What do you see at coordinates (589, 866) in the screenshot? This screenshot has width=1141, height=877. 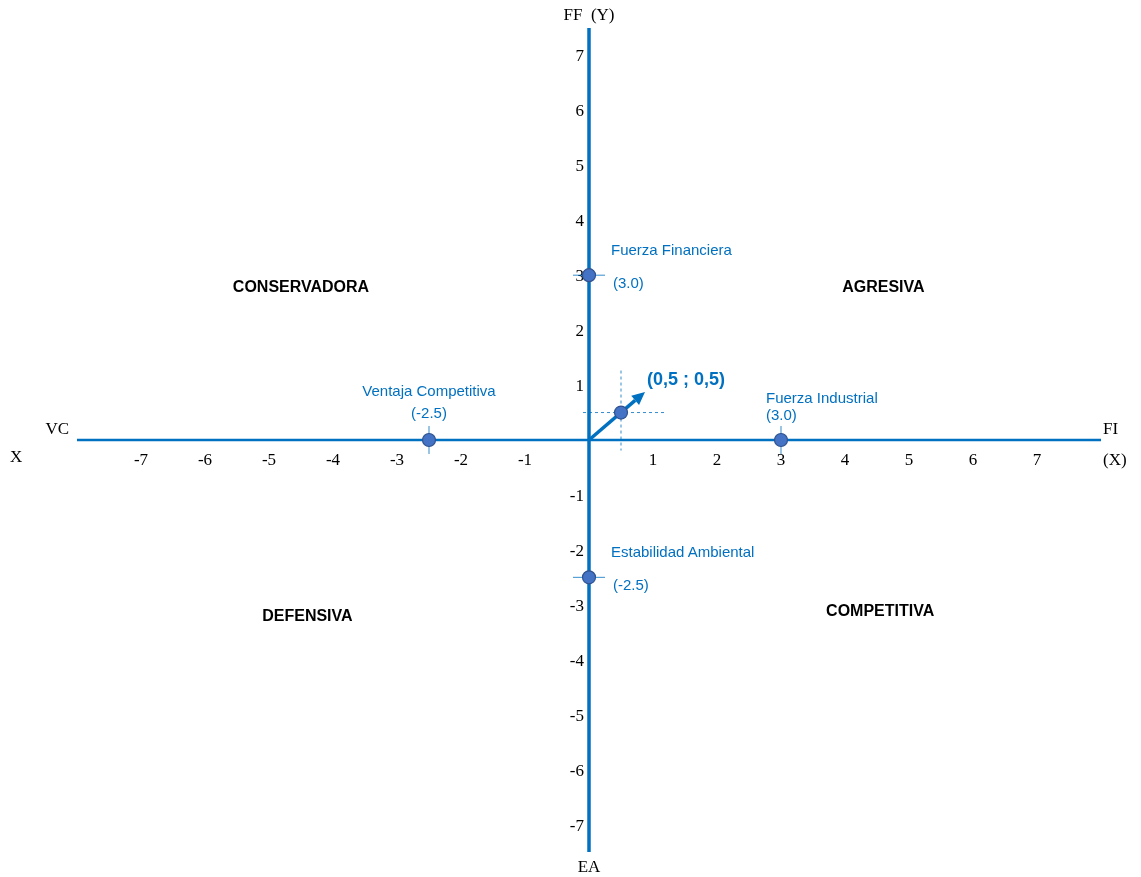 I see `text: EA` at bounding box center [589, 866].